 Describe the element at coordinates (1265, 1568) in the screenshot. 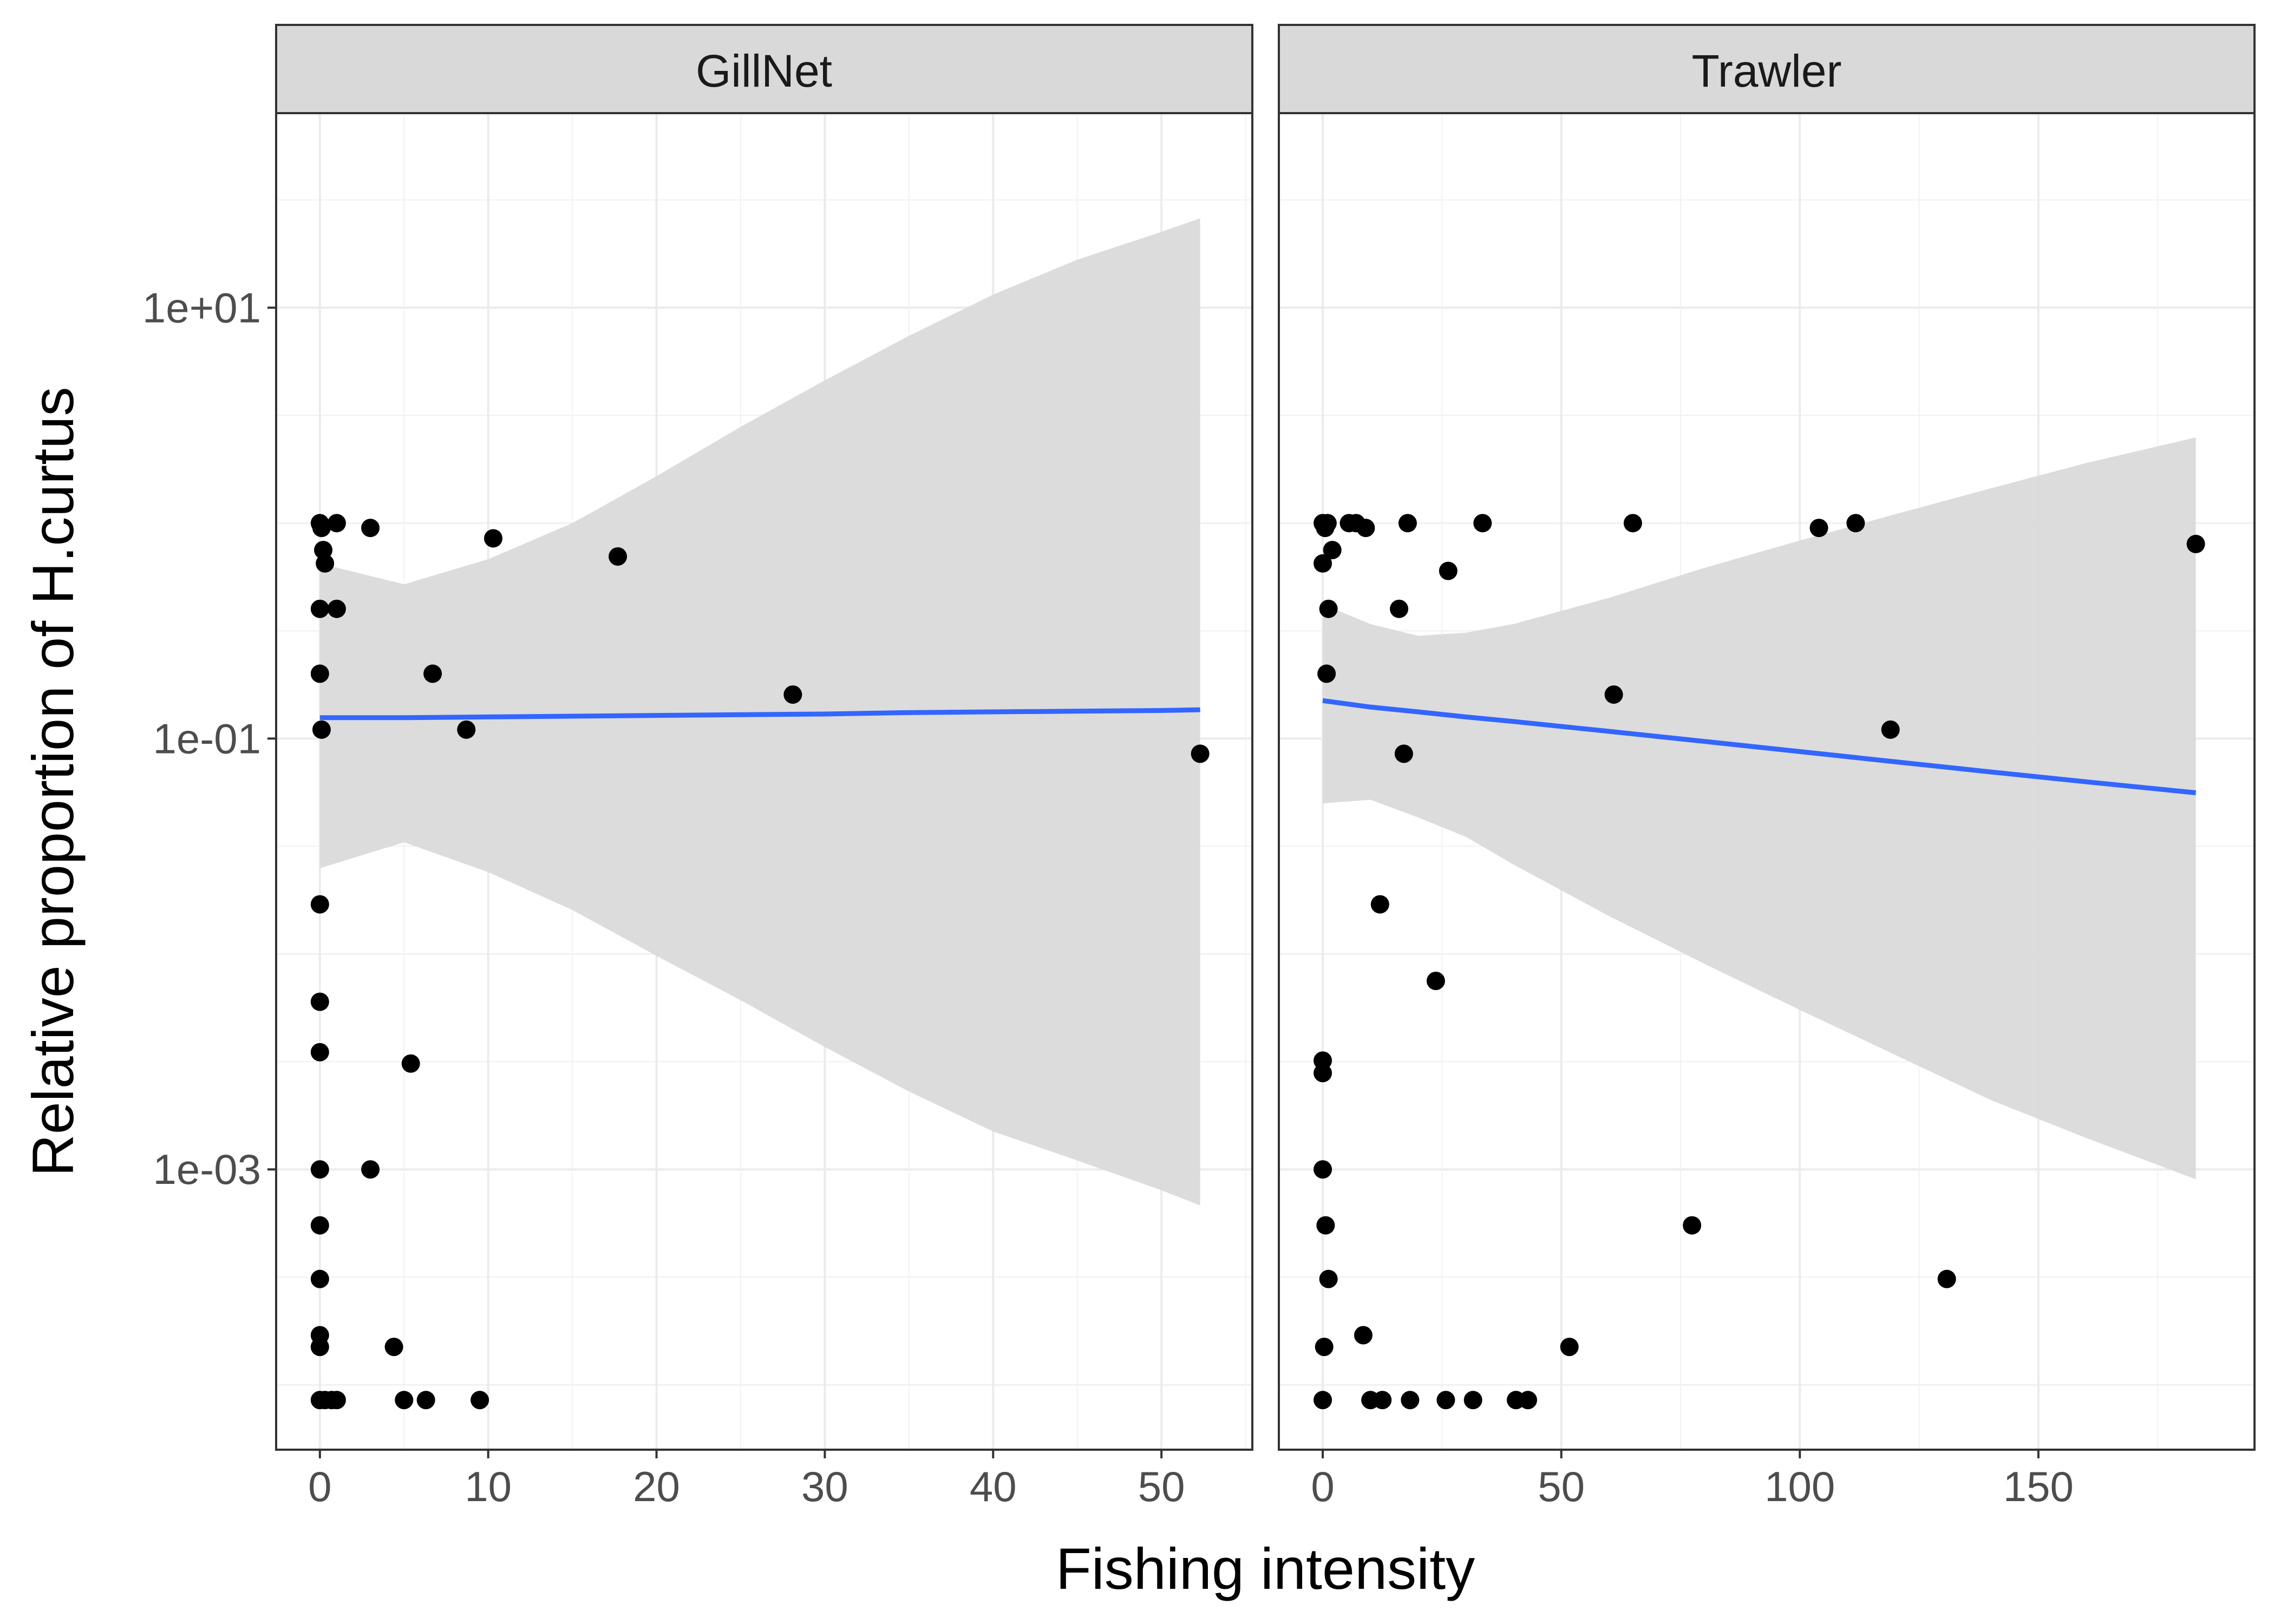

I see `x-axis-title: Fishing intensity` at that location.